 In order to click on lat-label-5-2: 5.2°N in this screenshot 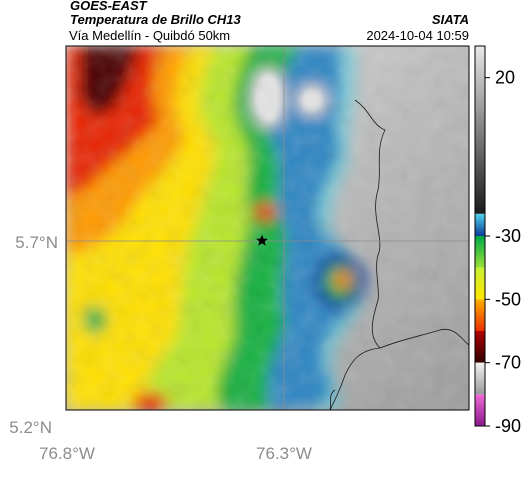, I will do `click(30, 427)`.